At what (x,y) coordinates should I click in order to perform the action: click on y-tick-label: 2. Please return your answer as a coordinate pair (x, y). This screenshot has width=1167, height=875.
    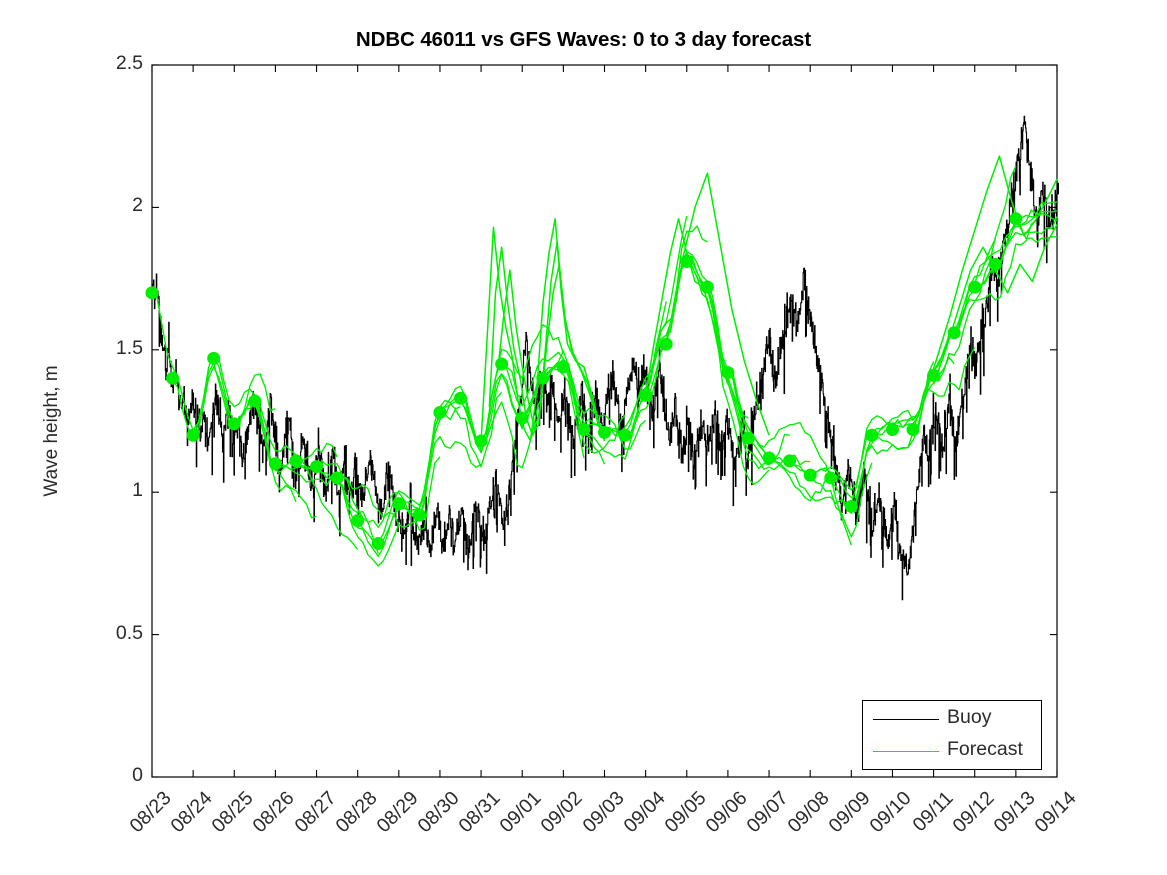
    Looking at the image, I should click on (137, 205).